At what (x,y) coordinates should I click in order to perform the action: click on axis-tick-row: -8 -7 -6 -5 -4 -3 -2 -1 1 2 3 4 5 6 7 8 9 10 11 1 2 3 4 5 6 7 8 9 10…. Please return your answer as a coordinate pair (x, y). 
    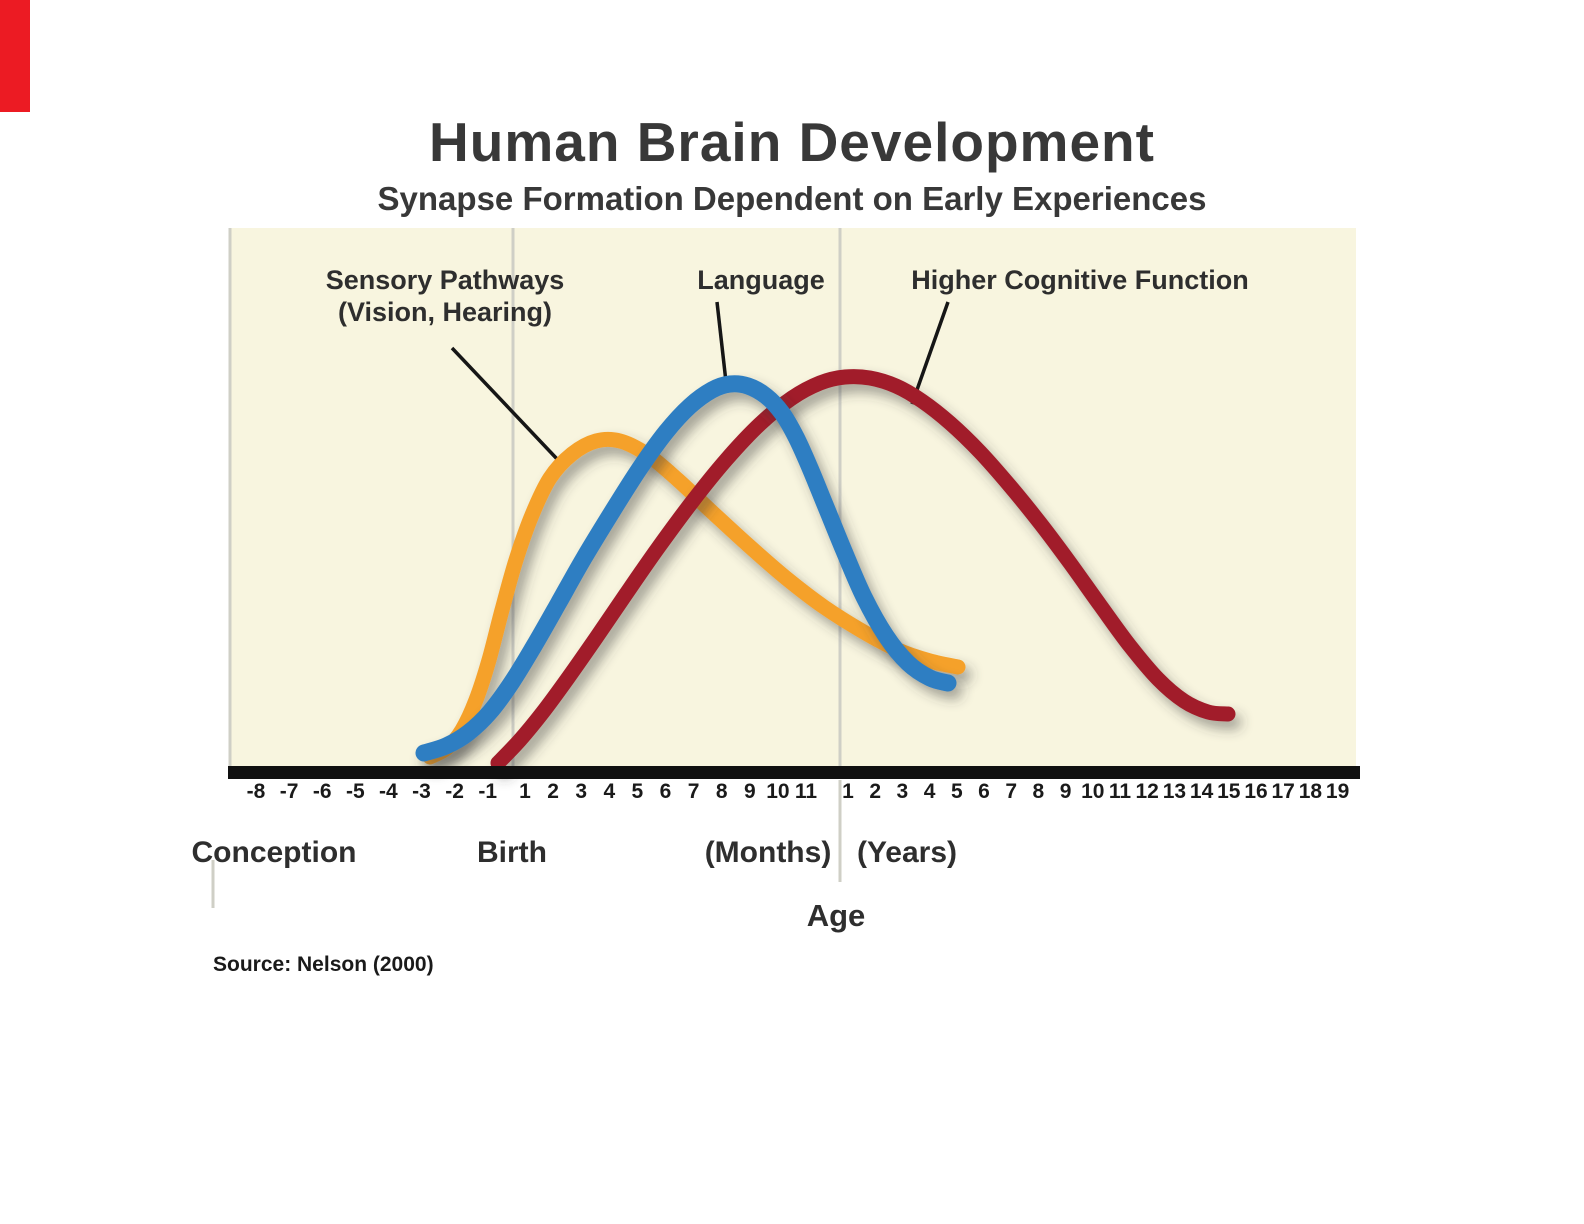
    Looking at the image, I should click on (792, 796).